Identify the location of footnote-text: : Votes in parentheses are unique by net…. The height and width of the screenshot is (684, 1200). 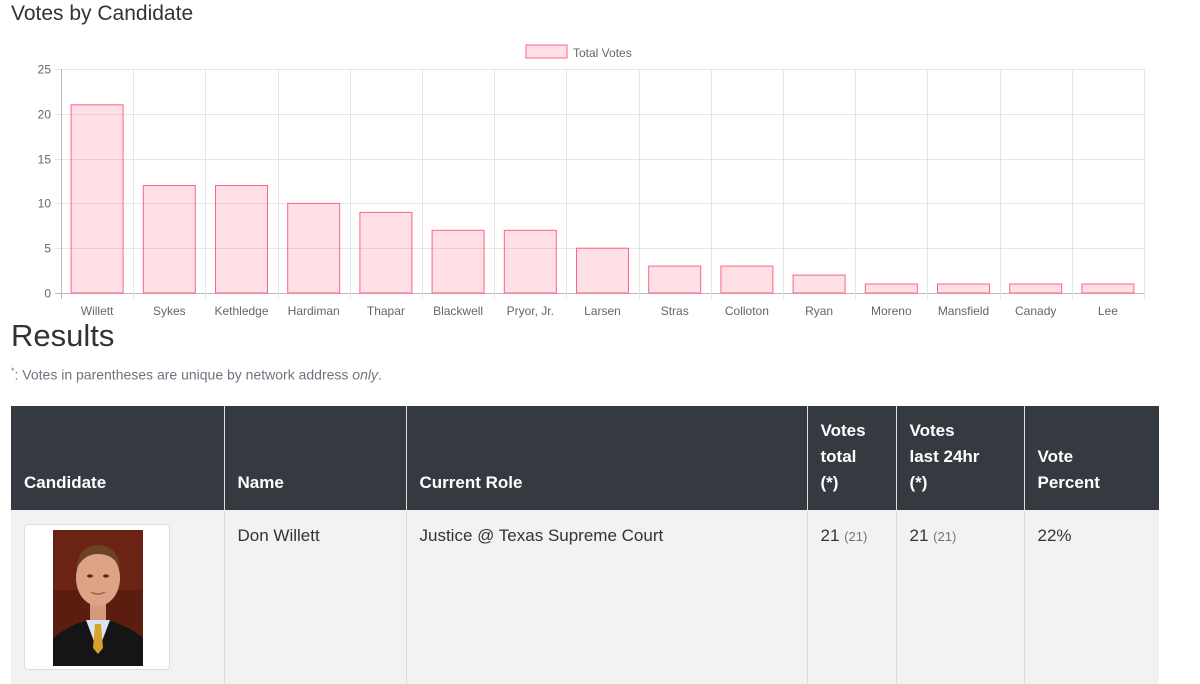
(183, 374).